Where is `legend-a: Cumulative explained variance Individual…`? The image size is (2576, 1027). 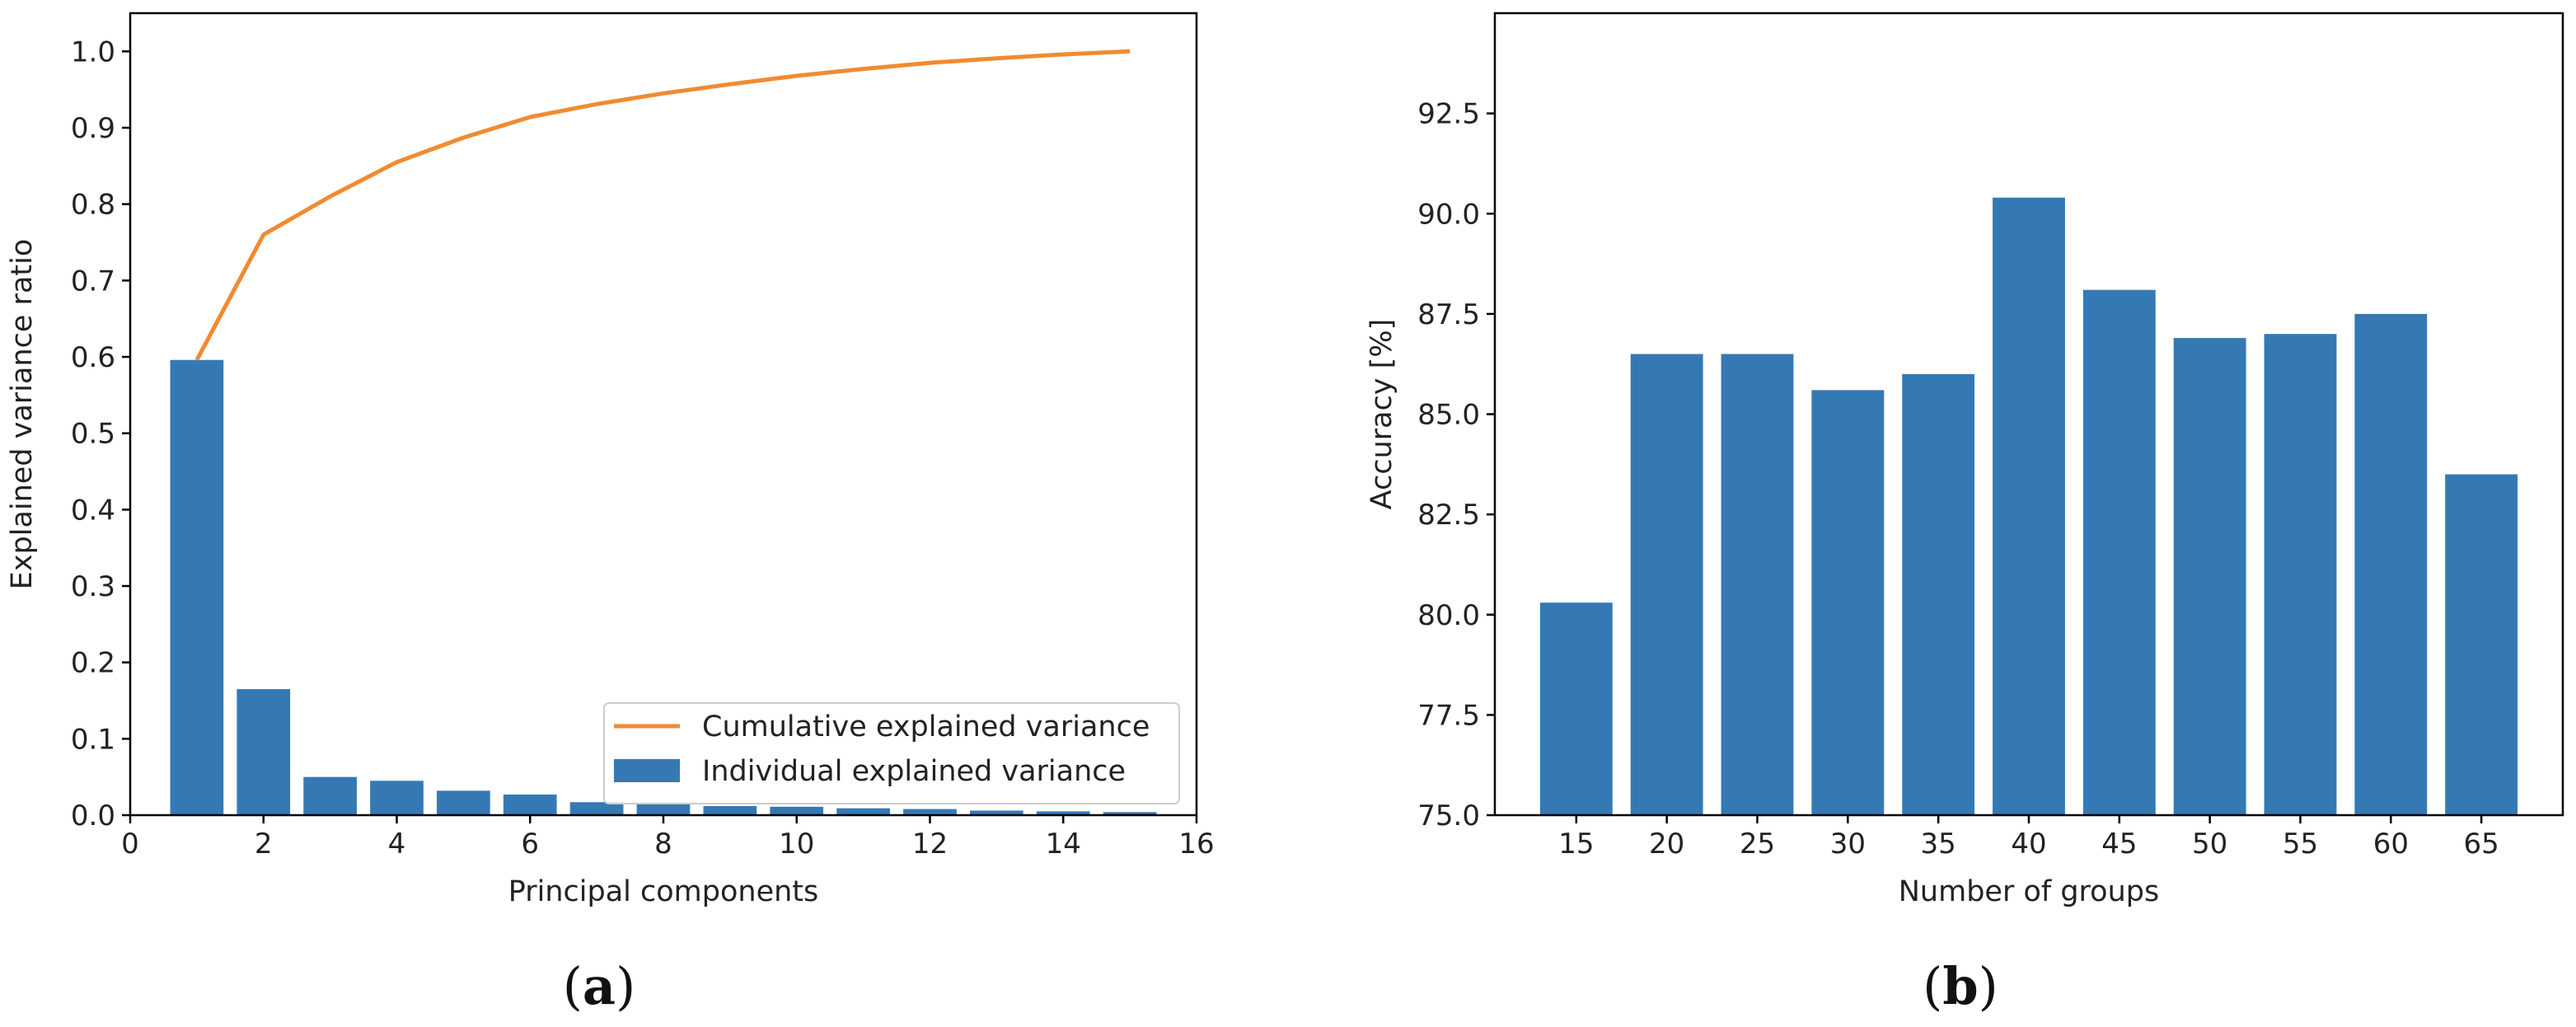
legend-a: Cumulative explained variance Individual… is located at coordinates (891, 753).